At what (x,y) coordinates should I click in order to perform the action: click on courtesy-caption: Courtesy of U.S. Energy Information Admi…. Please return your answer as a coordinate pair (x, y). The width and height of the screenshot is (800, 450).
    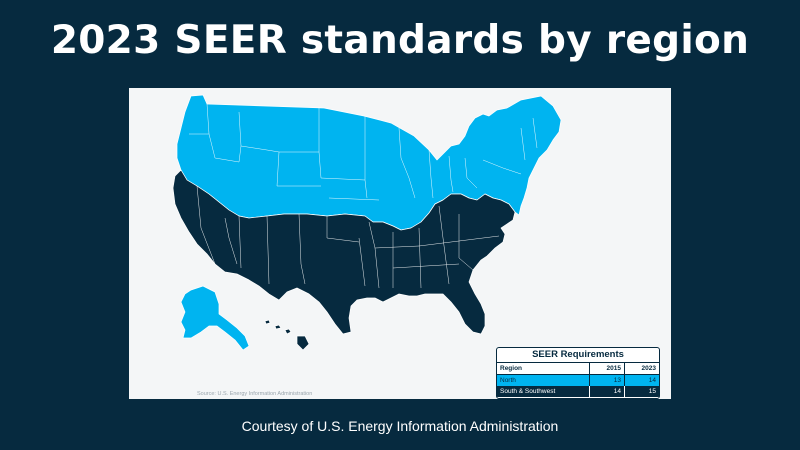
    Looking at the image, I should click on (400, 426).